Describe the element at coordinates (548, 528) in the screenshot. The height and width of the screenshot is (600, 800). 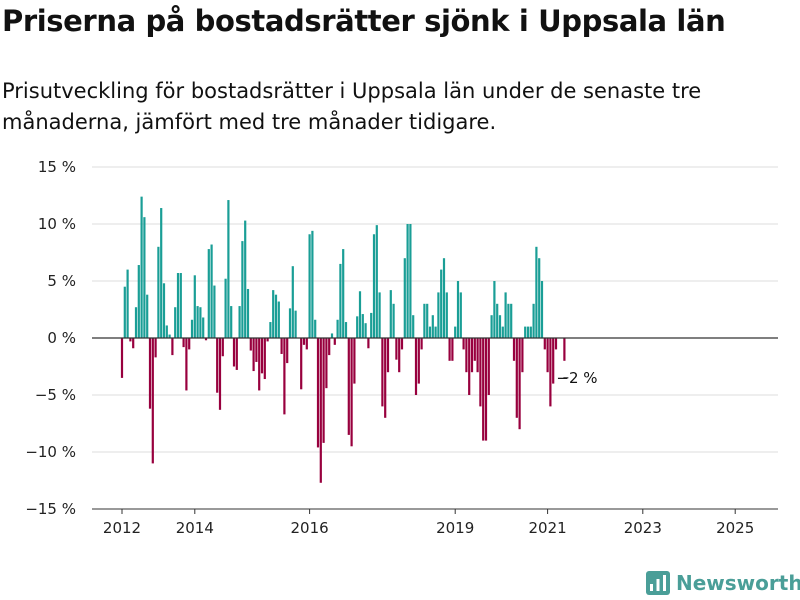
I see `x-tick-label: 2021` at that location.